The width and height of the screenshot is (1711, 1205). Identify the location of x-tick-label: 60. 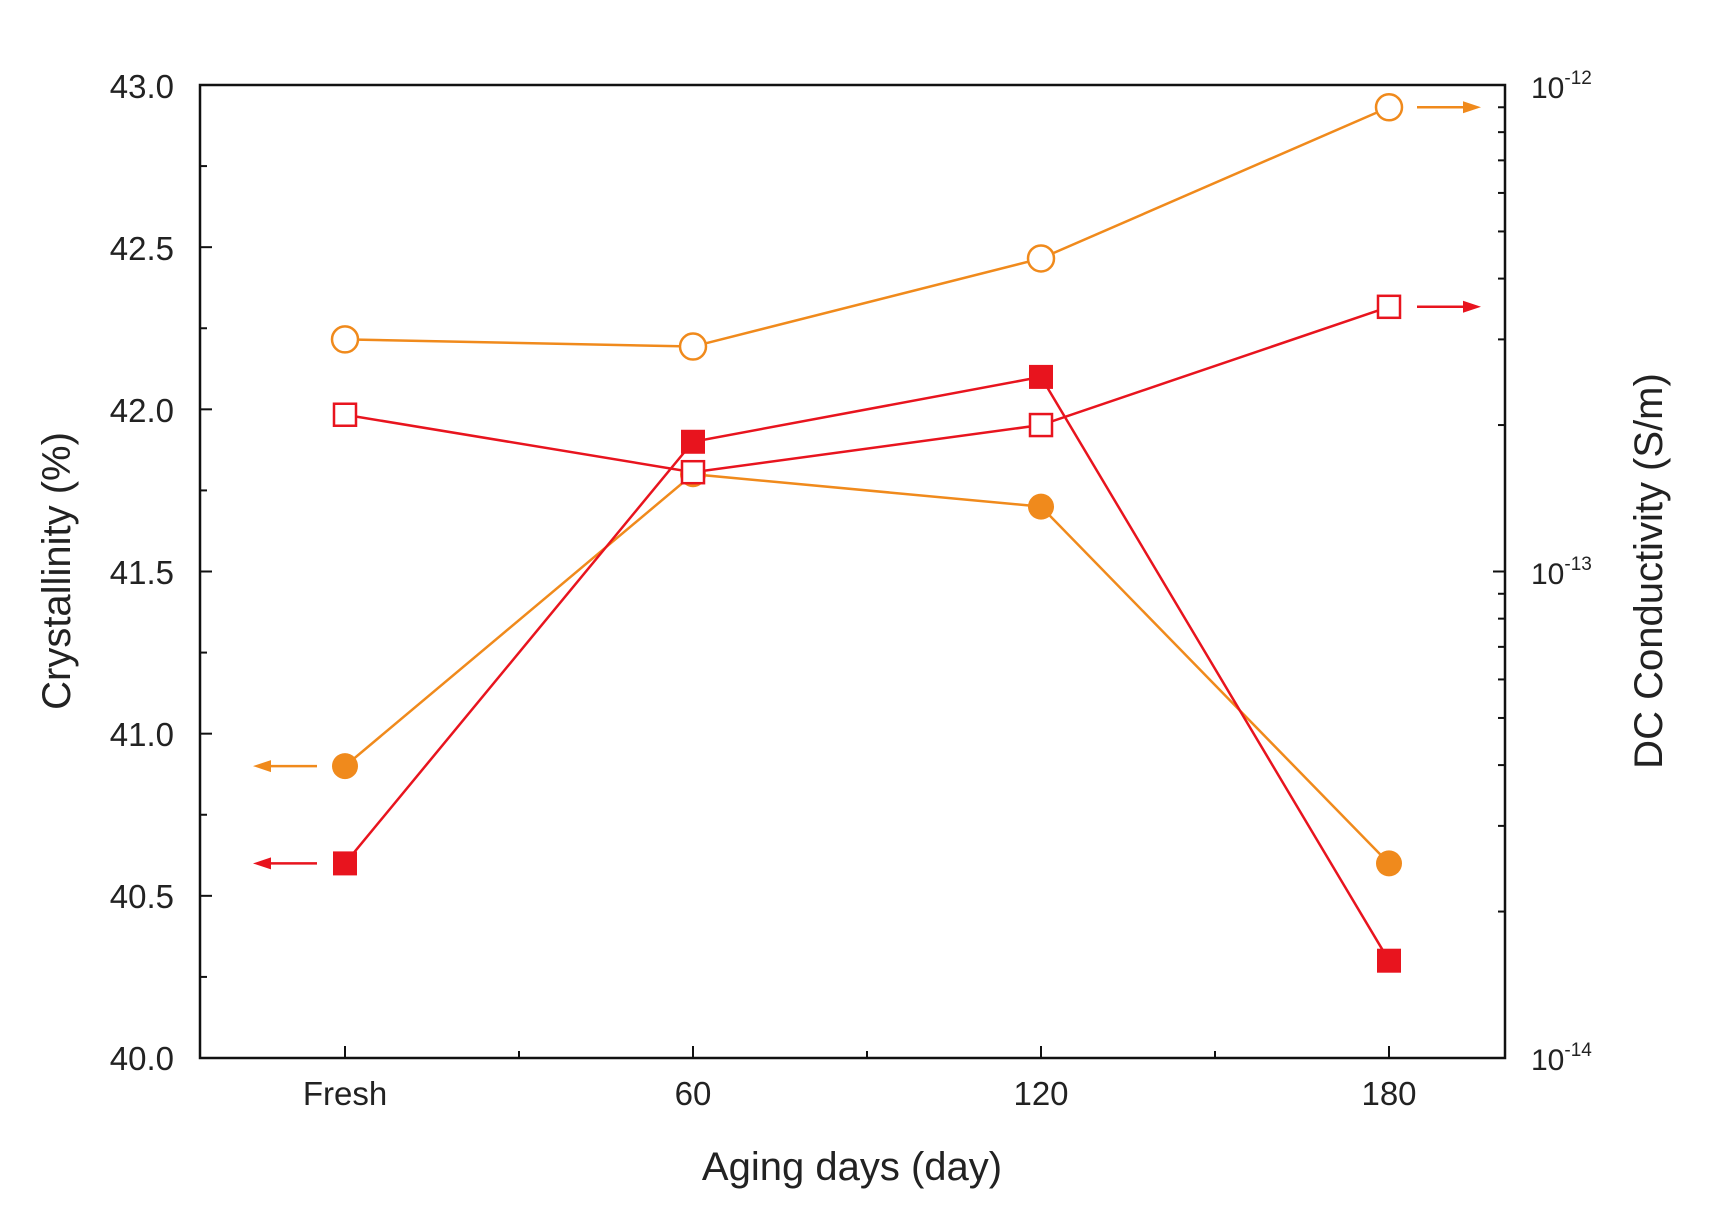
(693, 1093).